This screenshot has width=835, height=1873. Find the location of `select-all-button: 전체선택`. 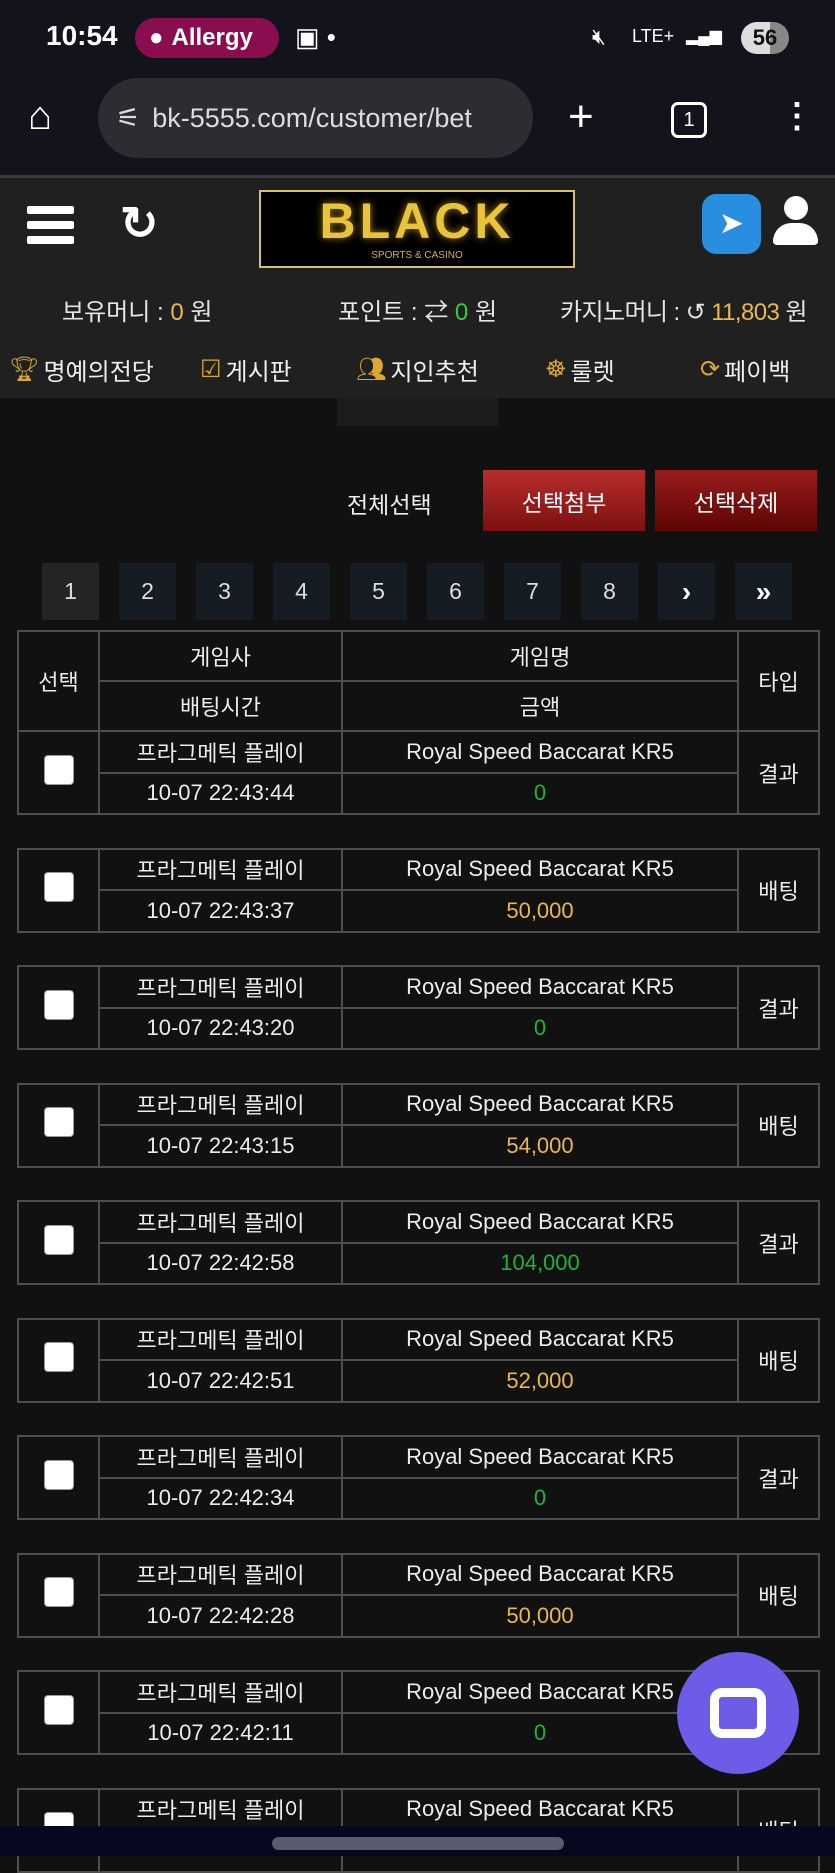

select-all-button: 전체선택 is located at coordinates (389, 505).